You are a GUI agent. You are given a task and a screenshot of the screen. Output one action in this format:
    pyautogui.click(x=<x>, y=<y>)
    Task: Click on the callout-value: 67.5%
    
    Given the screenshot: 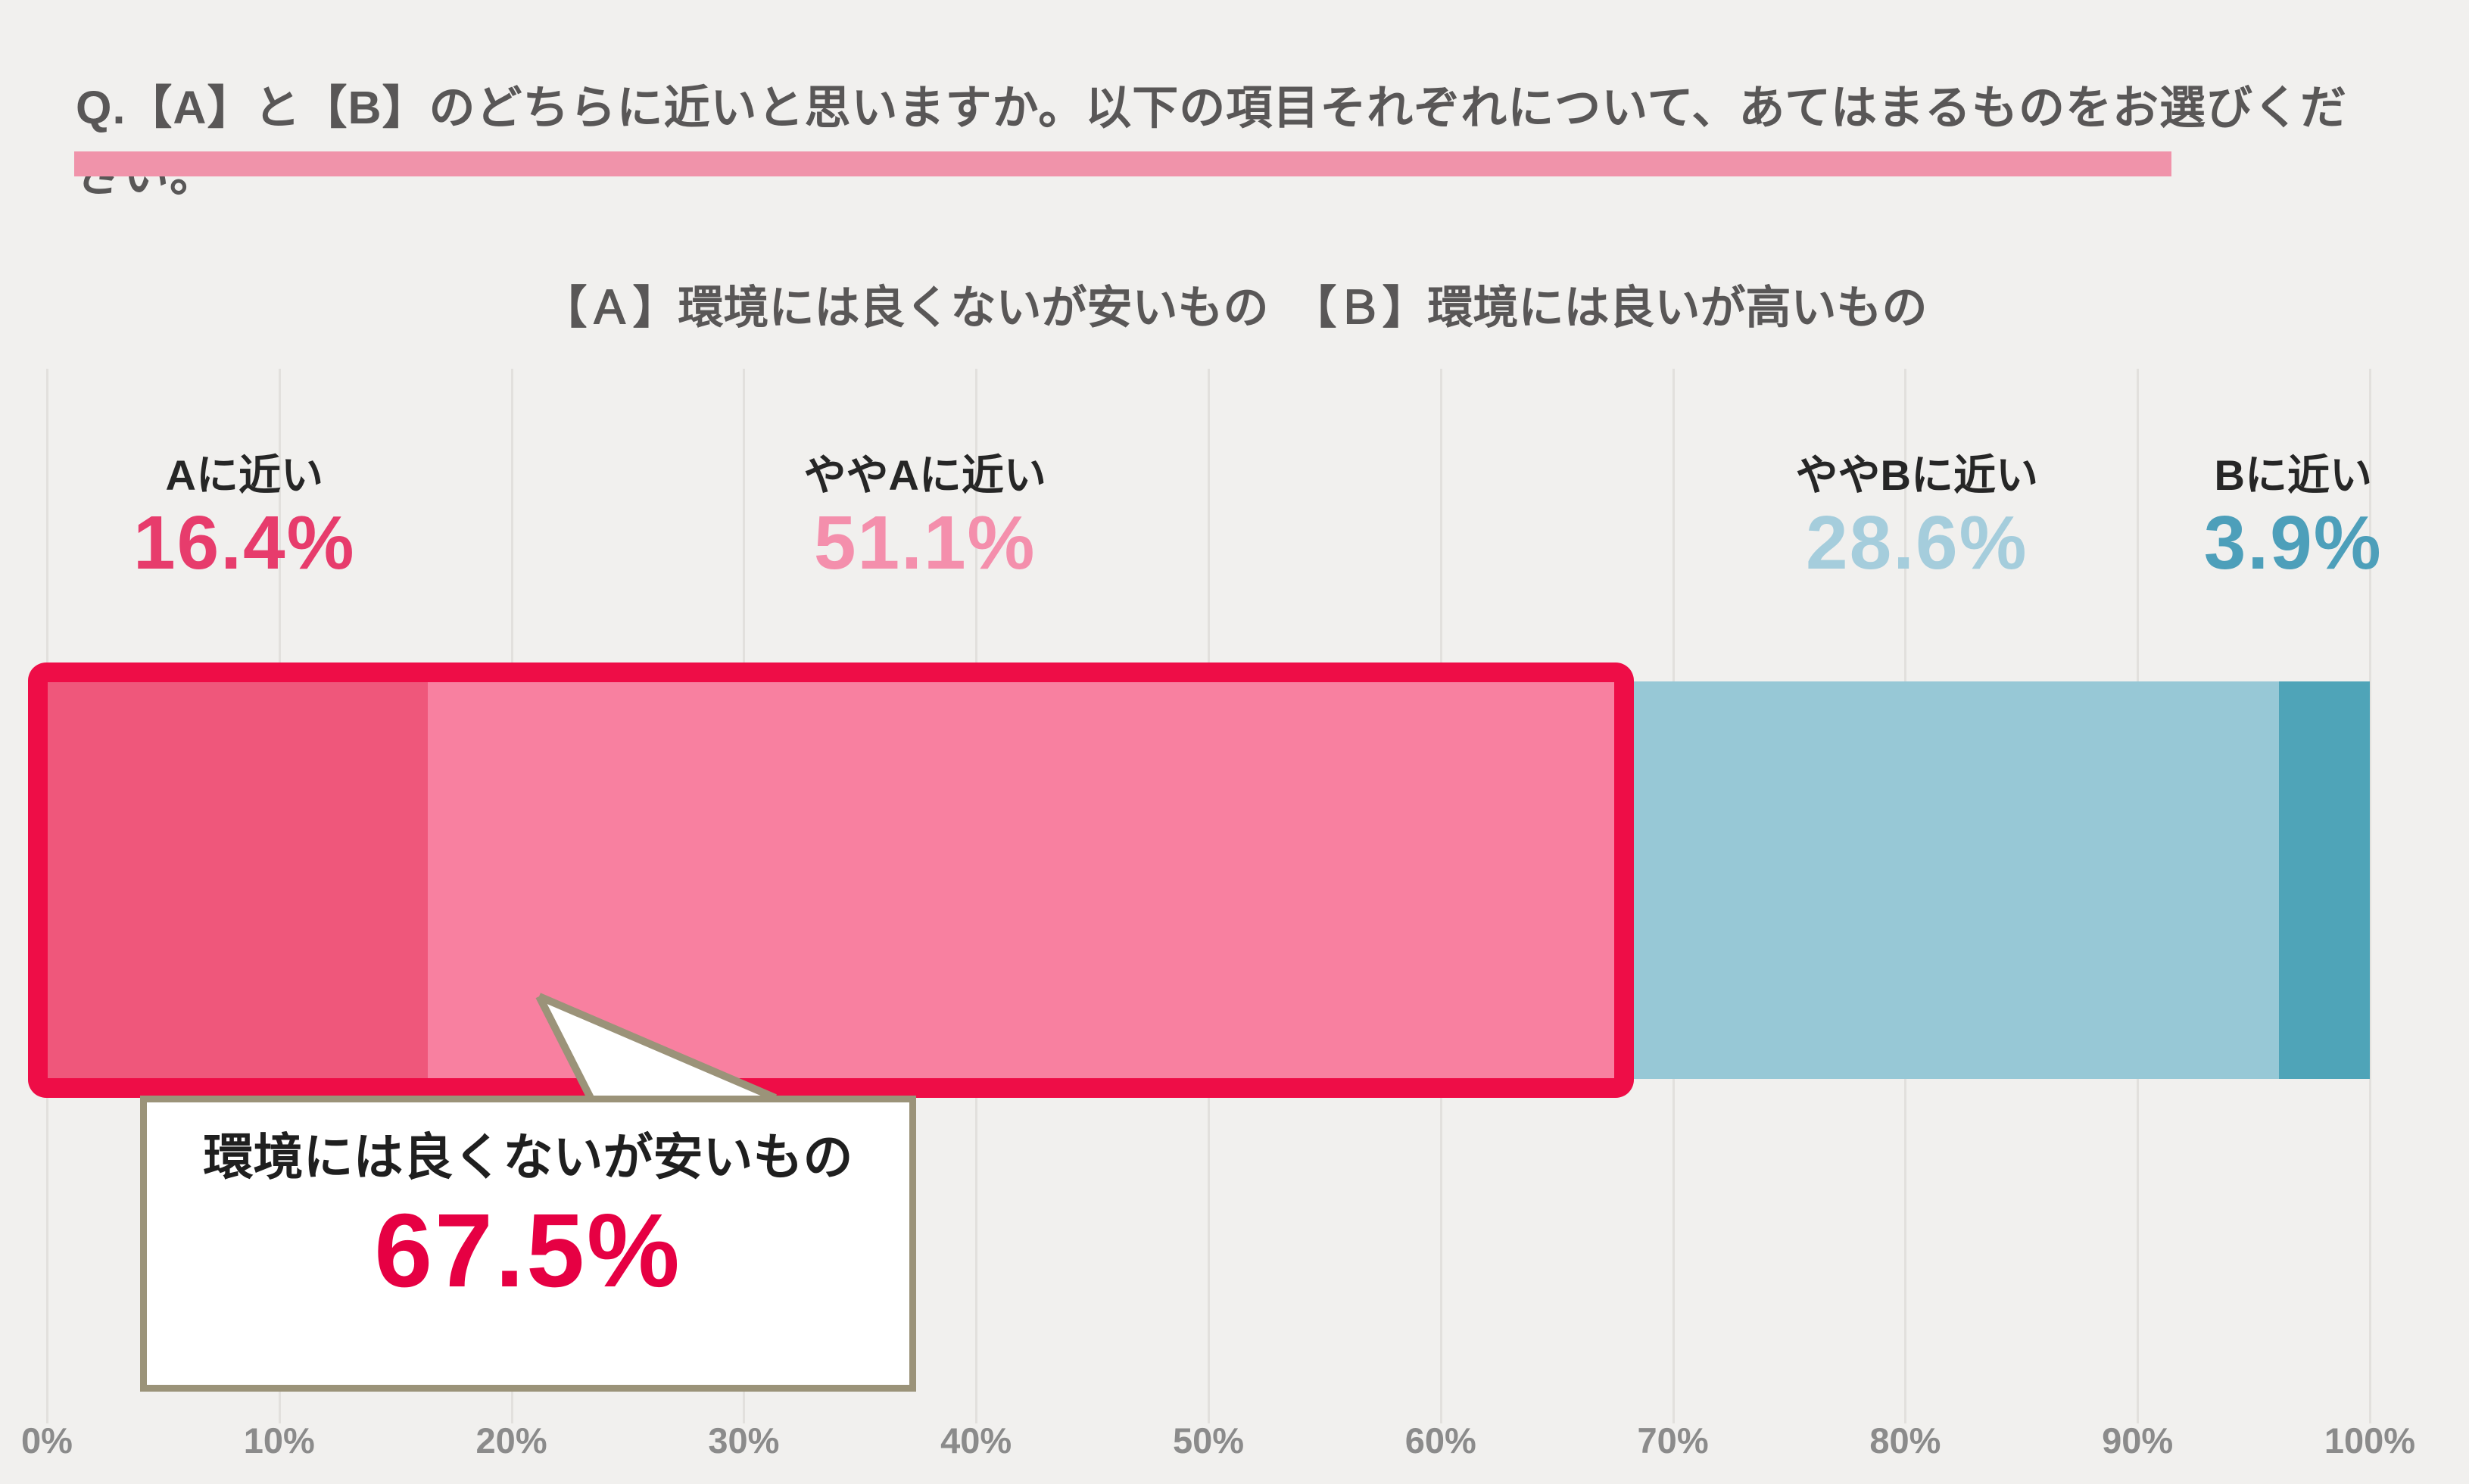 What is the action you would take?
    pyautogui.click(x=528, y=1250)
    